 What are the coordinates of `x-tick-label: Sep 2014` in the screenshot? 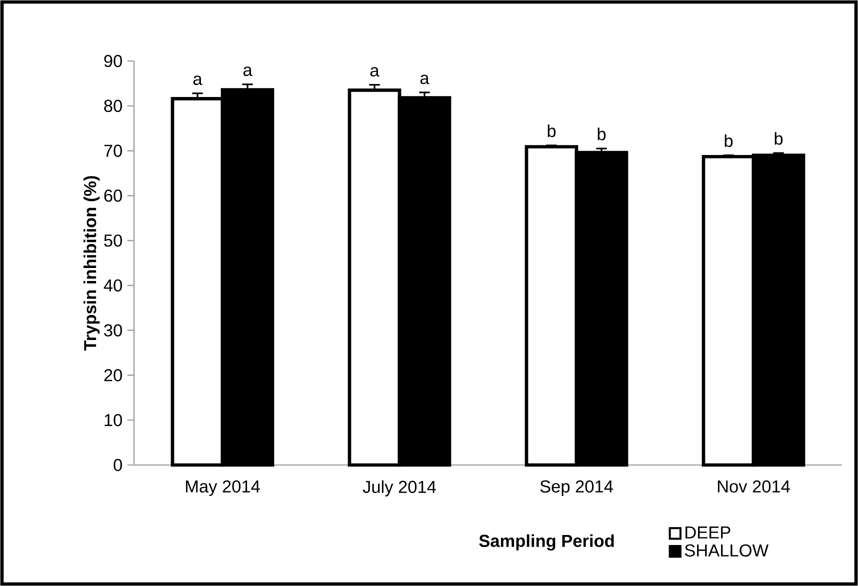 It's located at (576, 488).